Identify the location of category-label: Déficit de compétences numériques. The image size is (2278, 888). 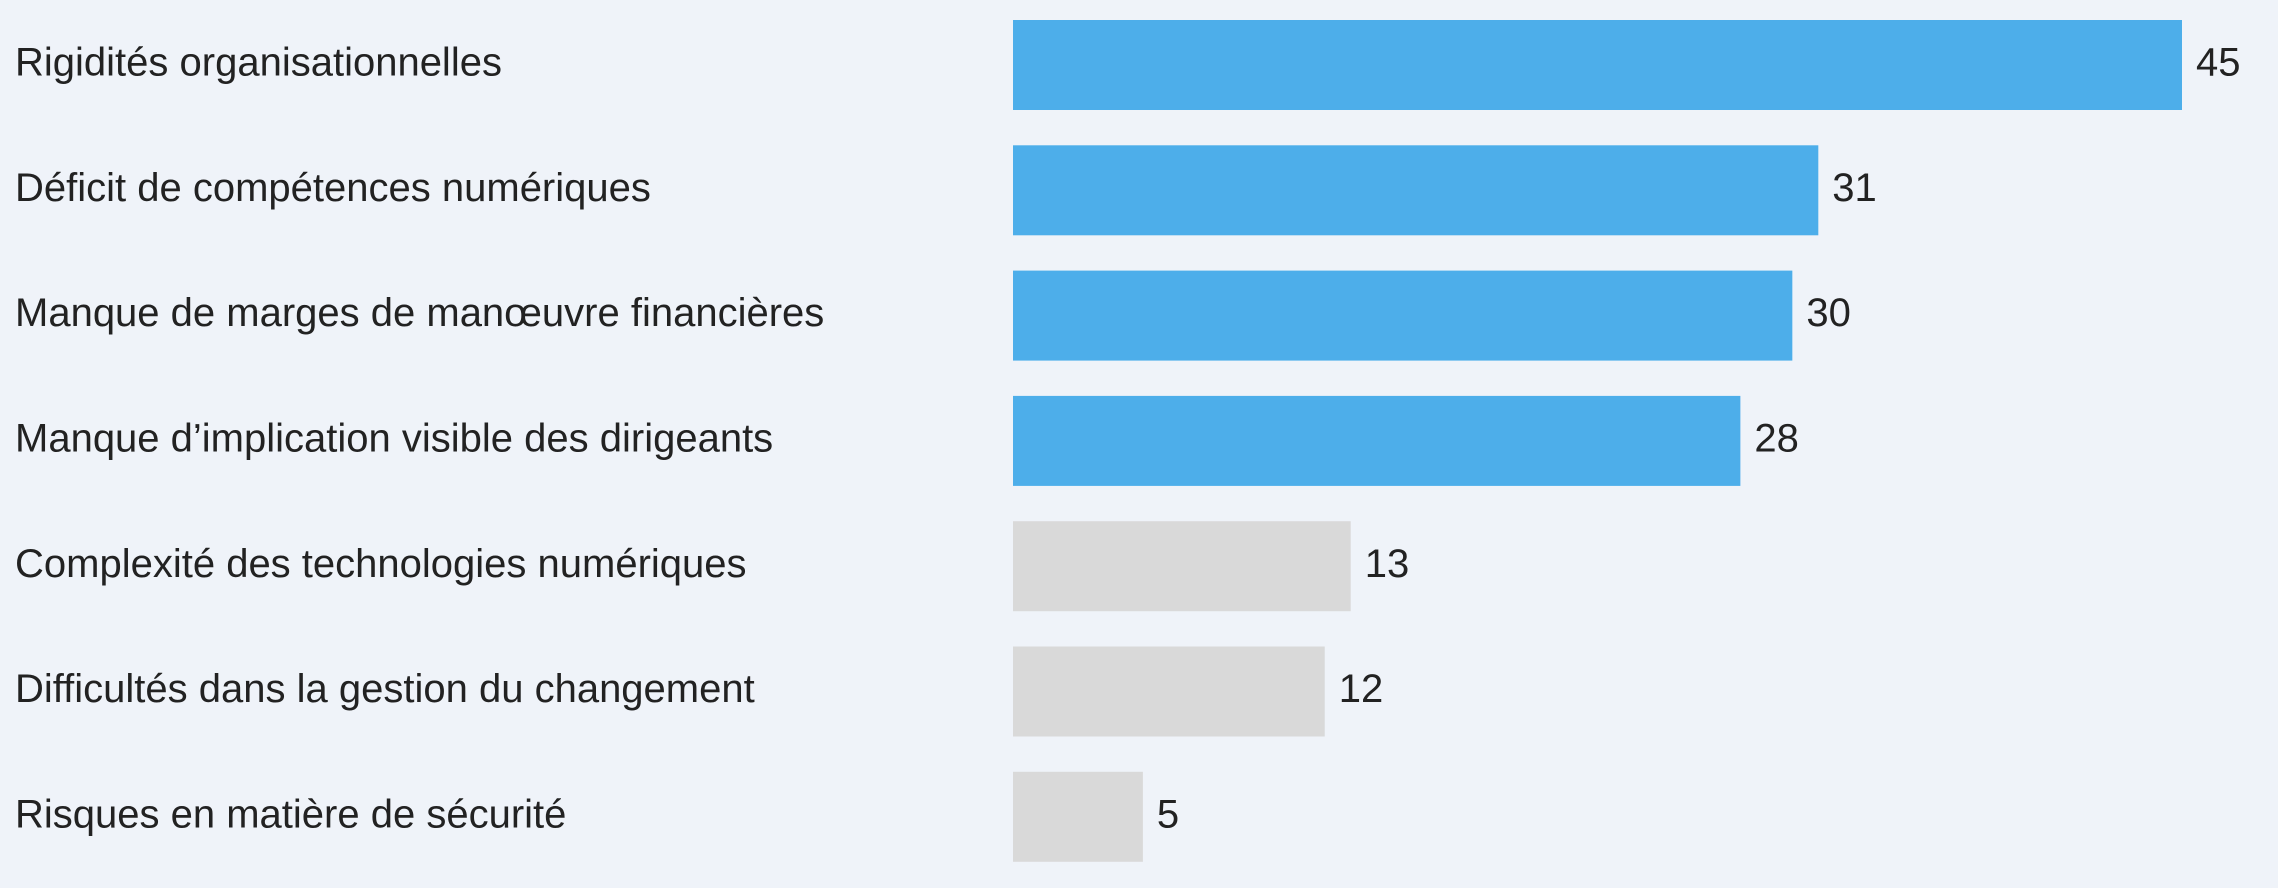
(333, 188).